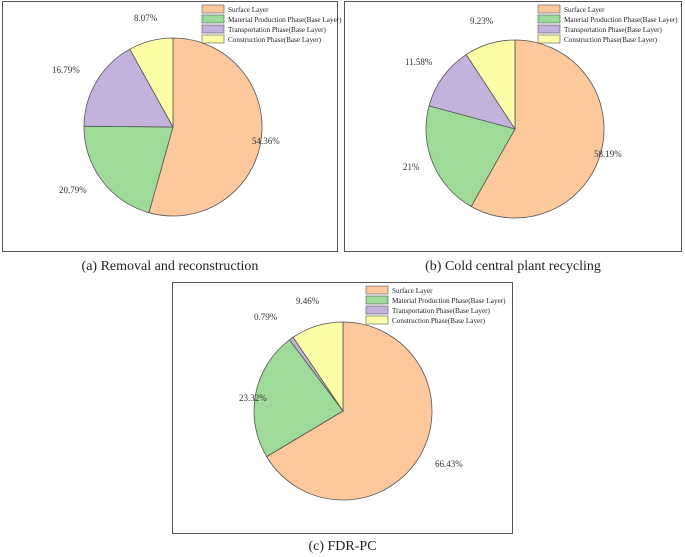  I want to click on pct-label-material: 21%, so click(411, 167).